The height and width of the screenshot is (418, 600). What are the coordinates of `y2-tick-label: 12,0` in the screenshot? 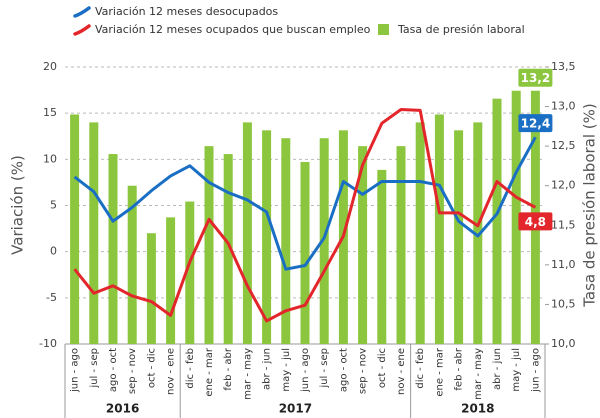 It's located at (563, 185).